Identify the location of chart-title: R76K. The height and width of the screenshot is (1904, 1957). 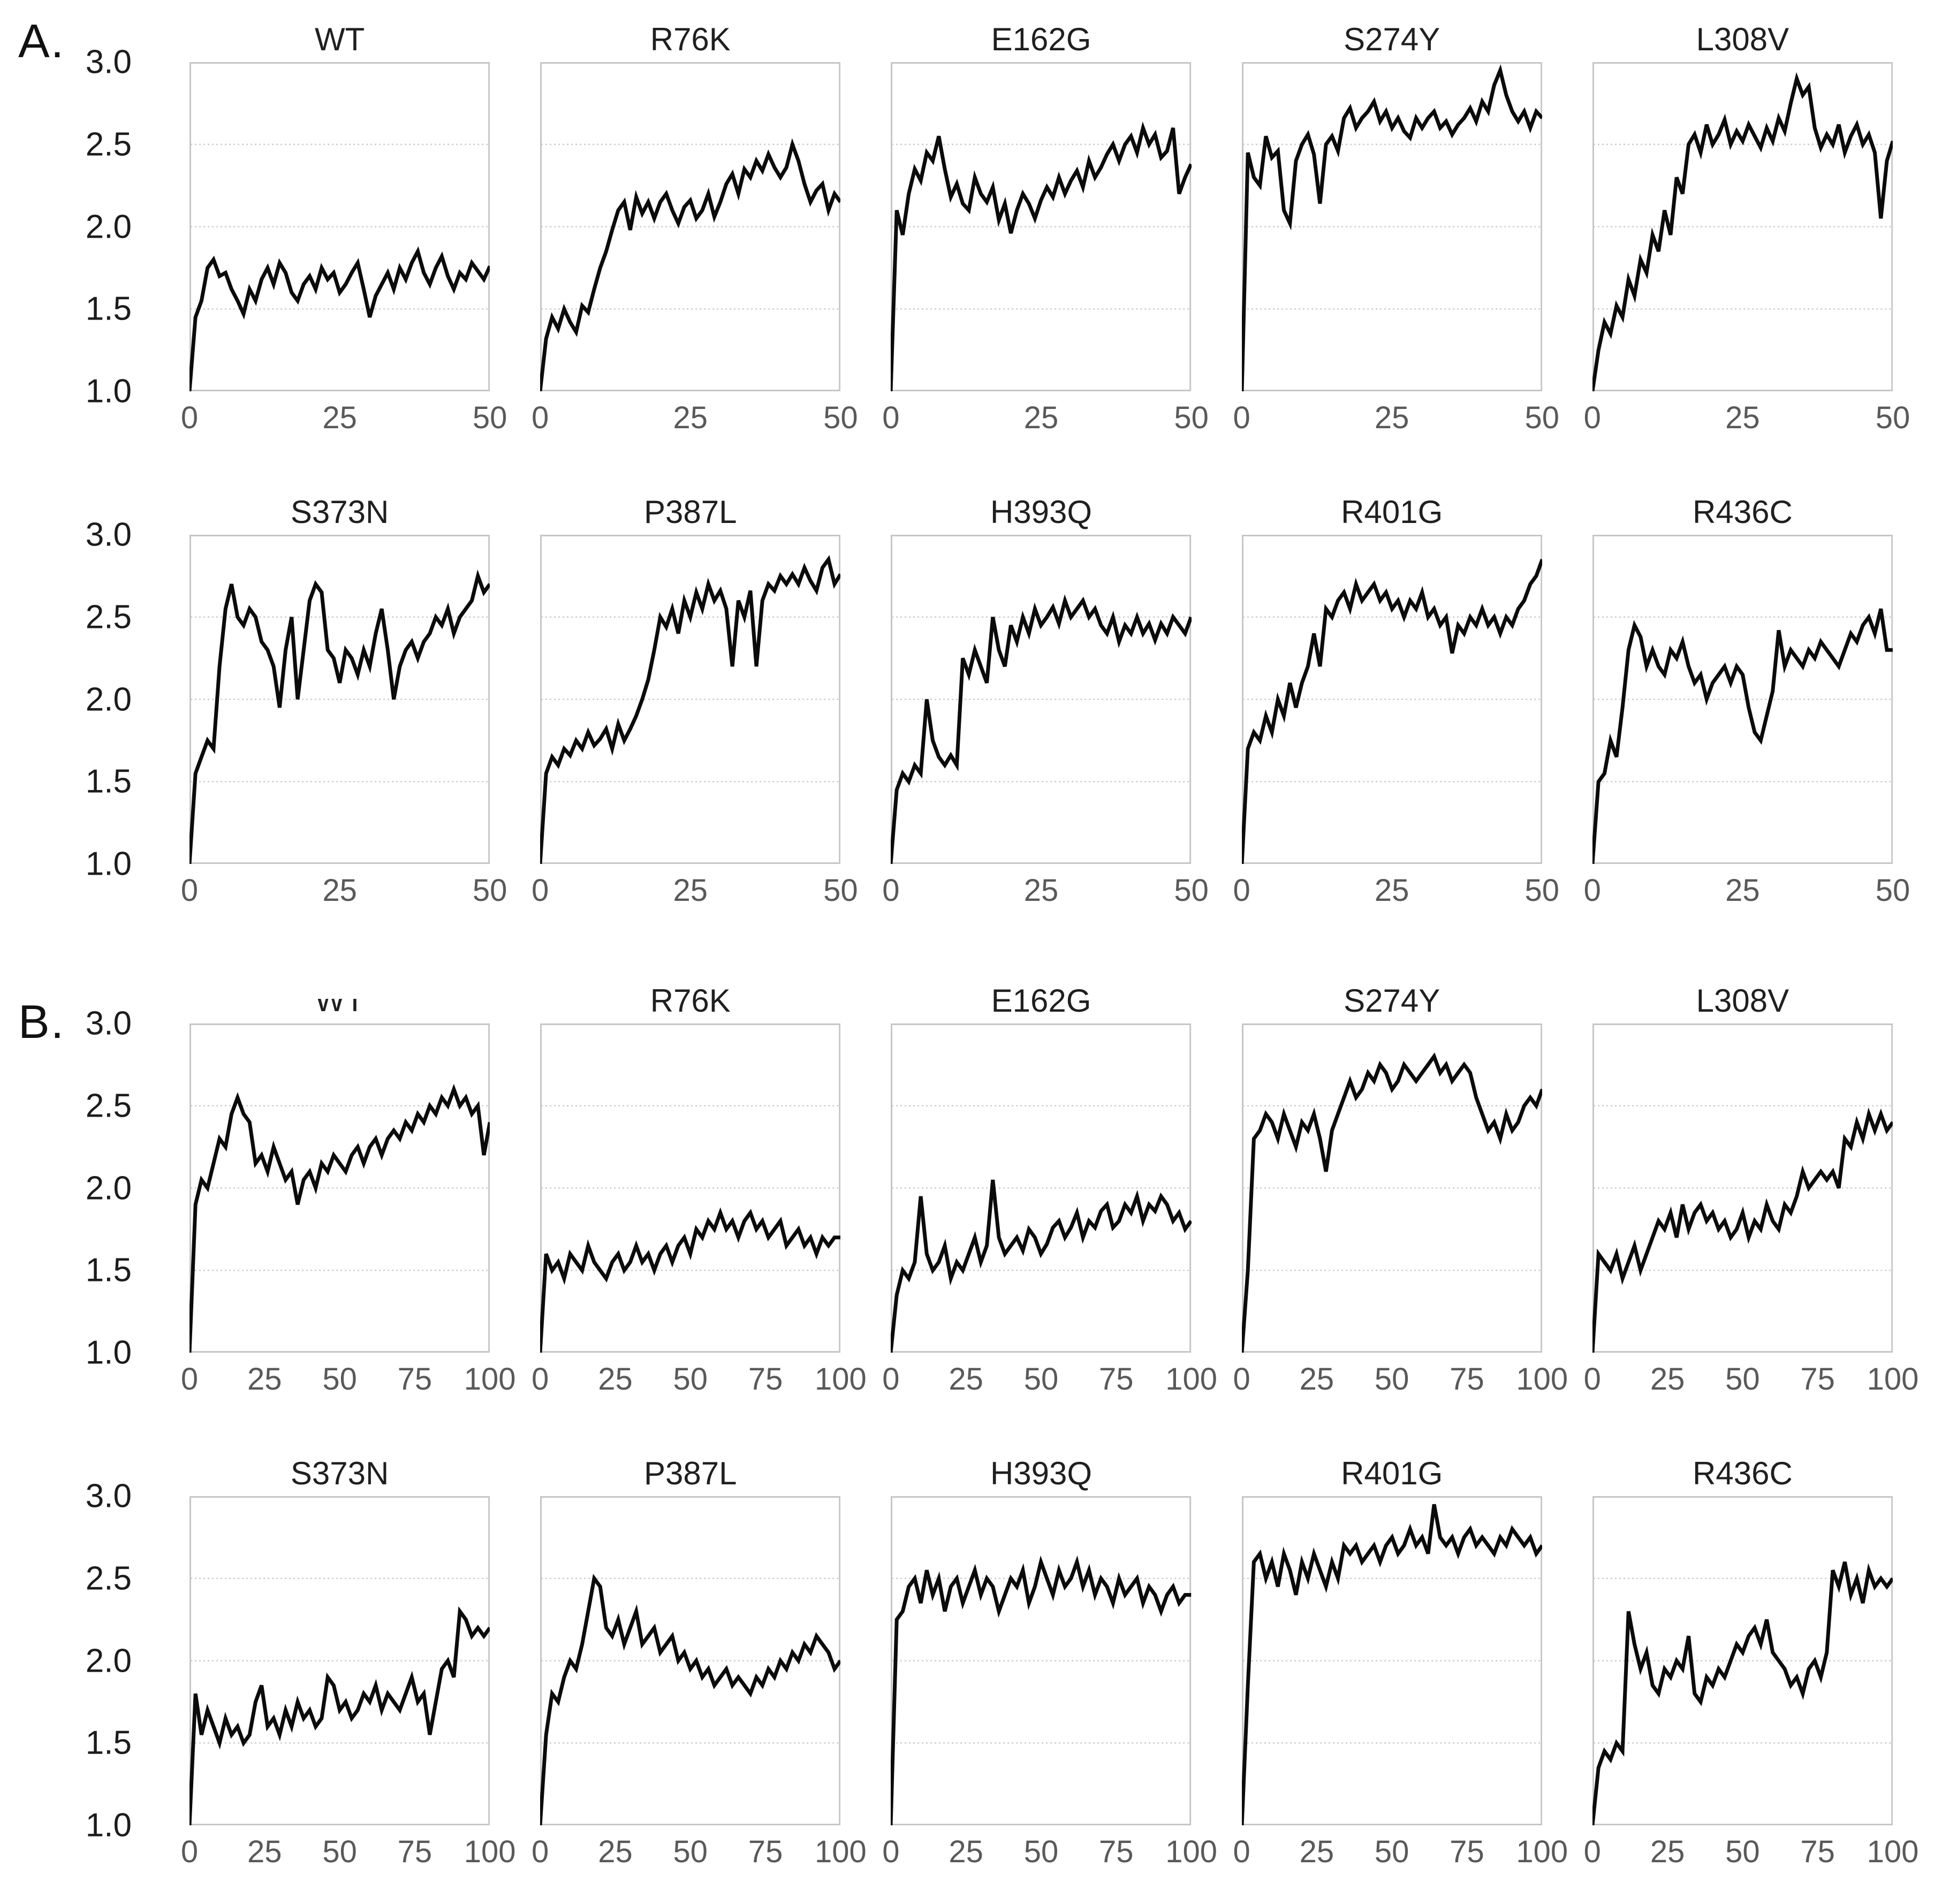
(690, 39).